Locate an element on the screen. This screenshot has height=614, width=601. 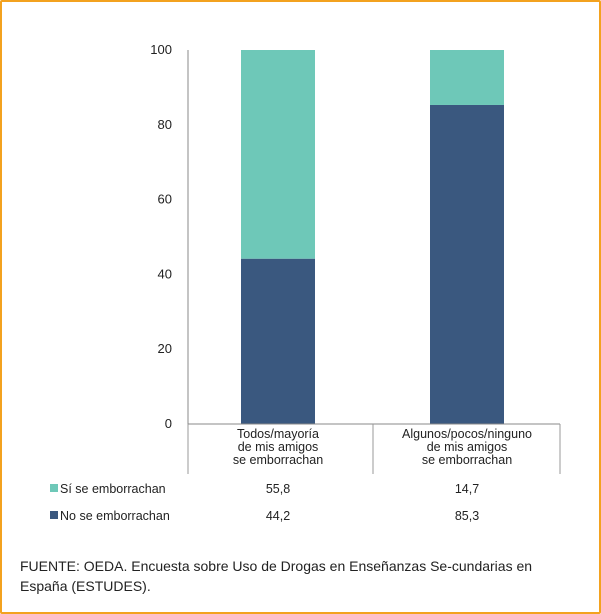
y-tick-label: 20 is located at coordinates (165, 348).